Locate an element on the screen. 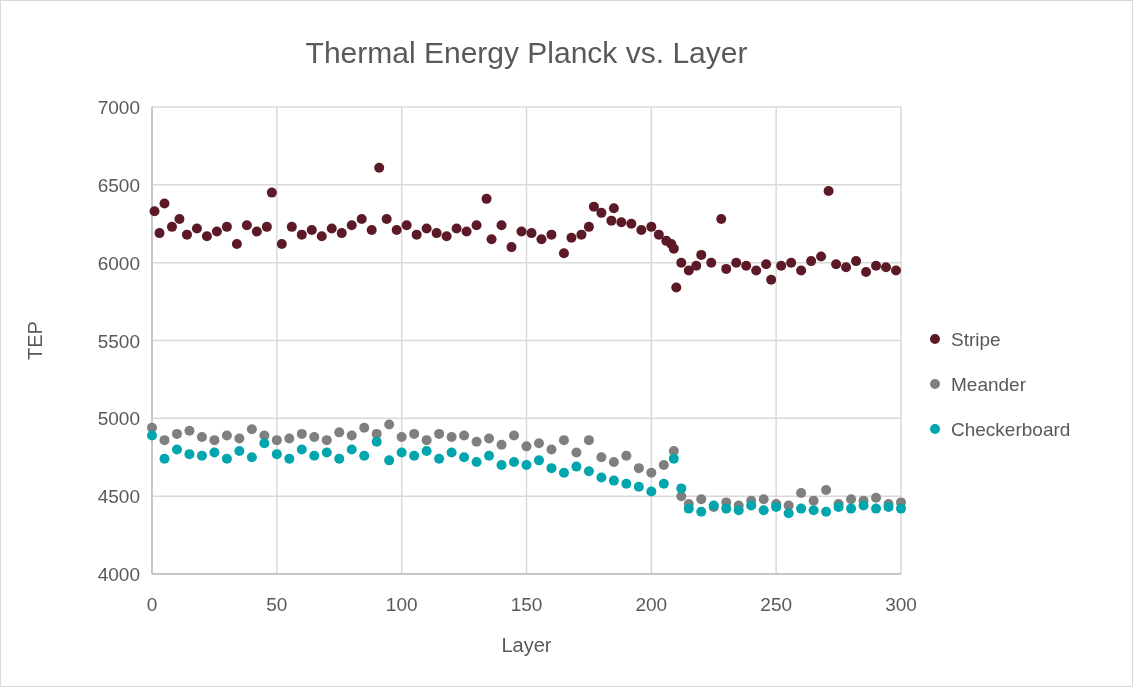 The height and width of the screenshot is (687, 1133). y-tick-label: 6000 is located at coordinates (118, 263).